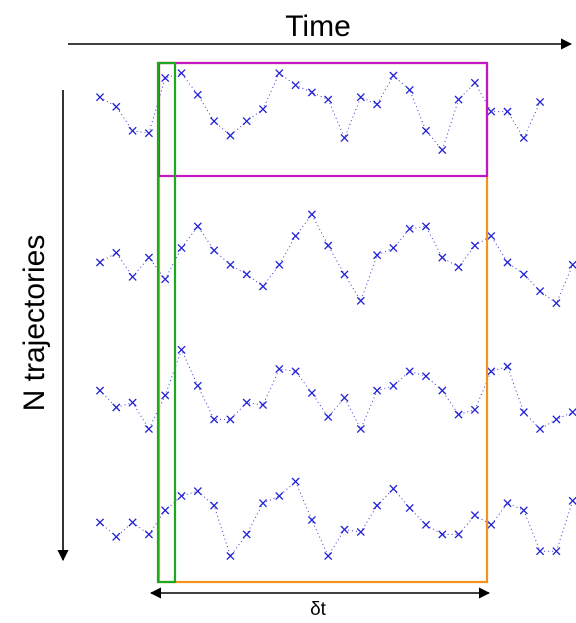  What do you see at coordinates (318, 609) in the screenshot?
I see `interval-label: δt` at bounding box center [318, 609].